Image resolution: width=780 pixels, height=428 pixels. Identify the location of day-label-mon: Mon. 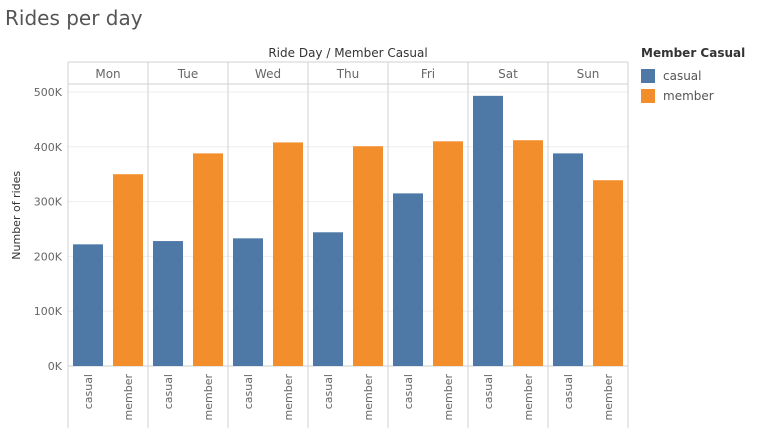
(107, 74).